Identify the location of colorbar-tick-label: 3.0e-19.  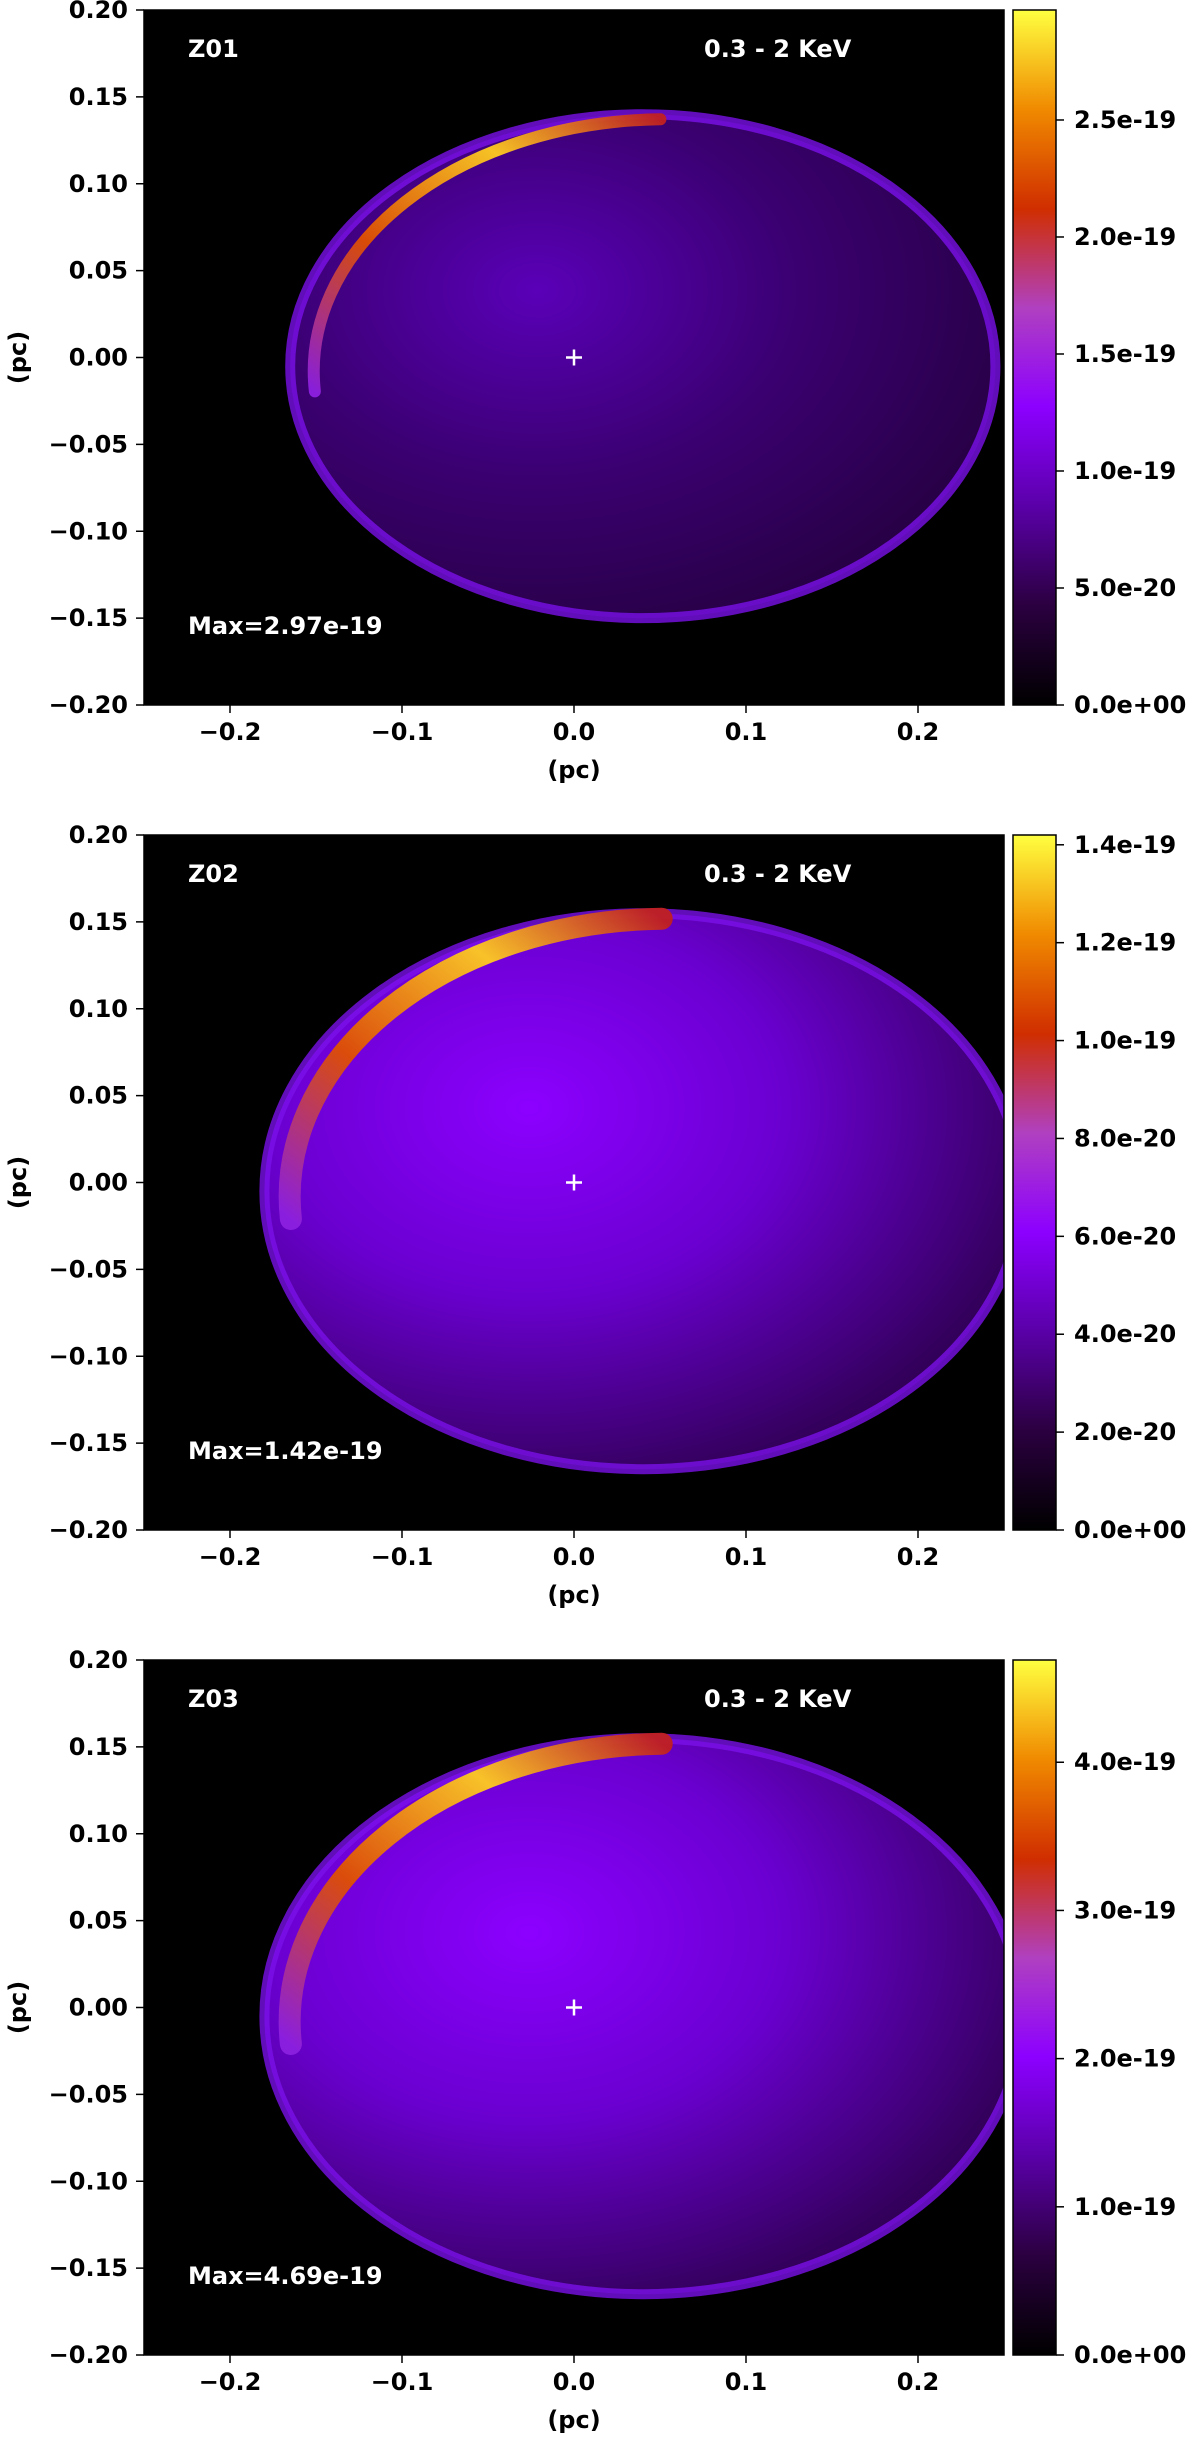
(1125, 1910).